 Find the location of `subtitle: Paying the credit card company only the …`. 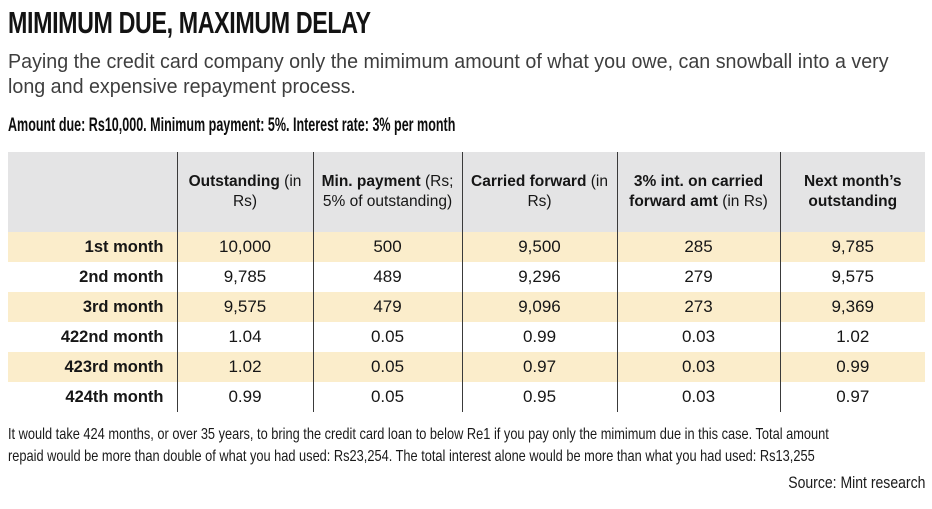

subtitle: Paying the credit card company only the … is located at coordinates (466, 74).